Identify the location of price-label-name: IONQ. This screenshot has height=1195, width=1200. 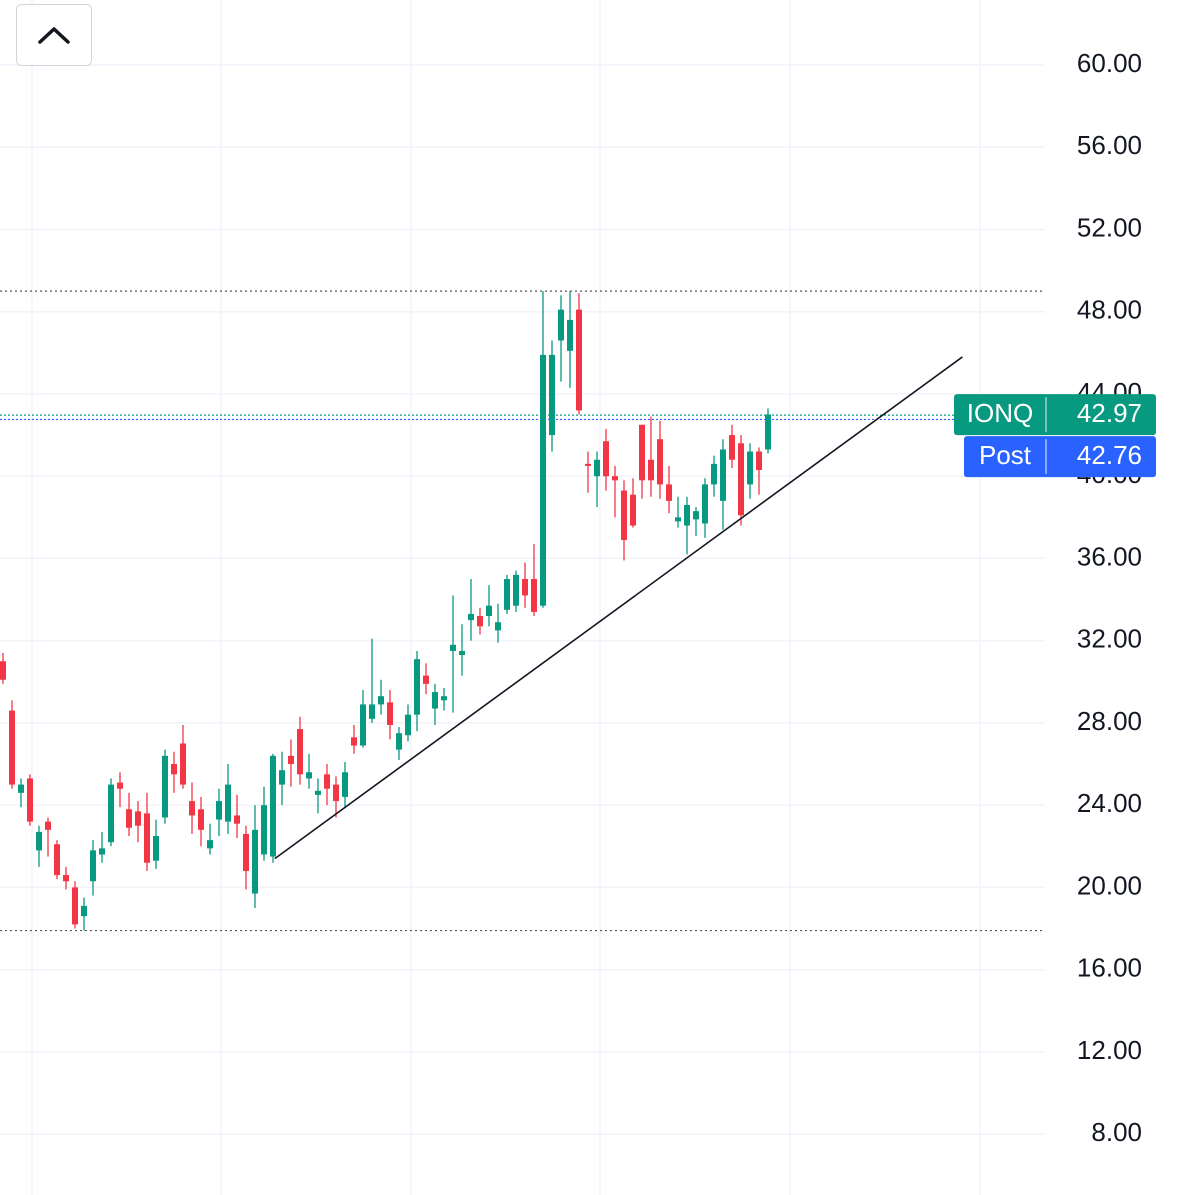
(1000, 413).